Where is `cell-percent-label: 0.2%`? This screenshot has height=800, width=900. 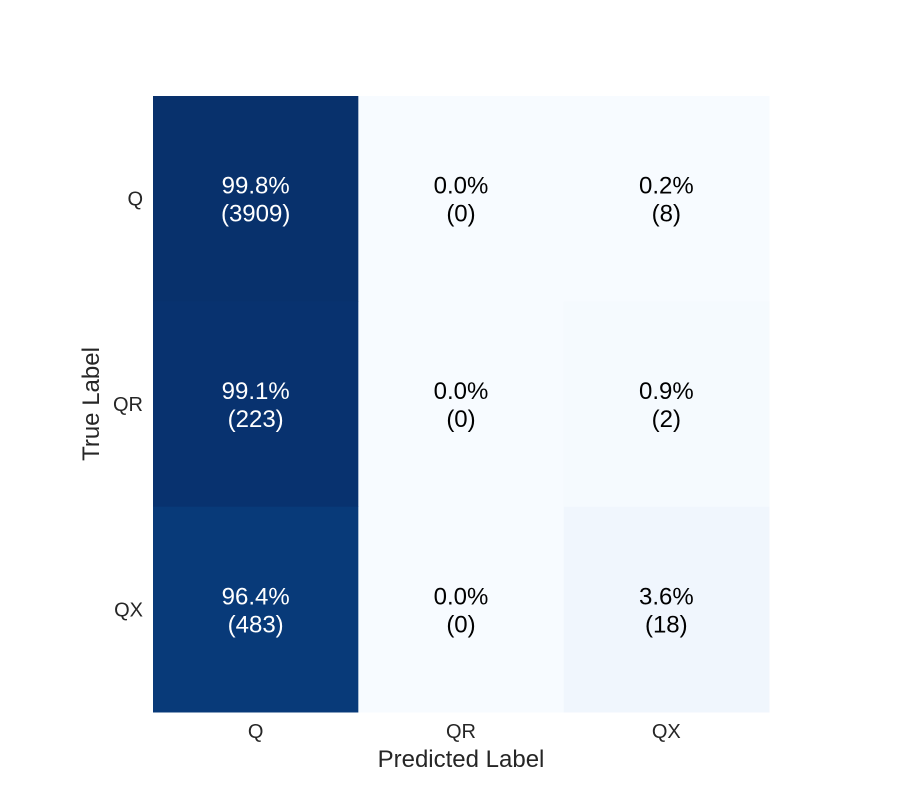
cell-percent-label: 0.2% is located at coordinates (666, 186).